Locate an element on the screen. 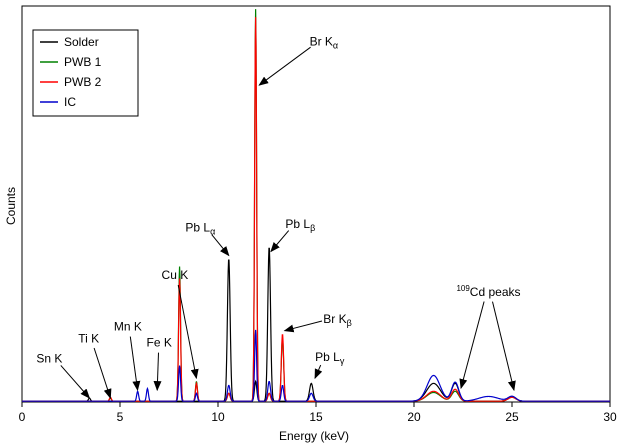  annotation-label: Br Kα is located at coordinates (324, 43).